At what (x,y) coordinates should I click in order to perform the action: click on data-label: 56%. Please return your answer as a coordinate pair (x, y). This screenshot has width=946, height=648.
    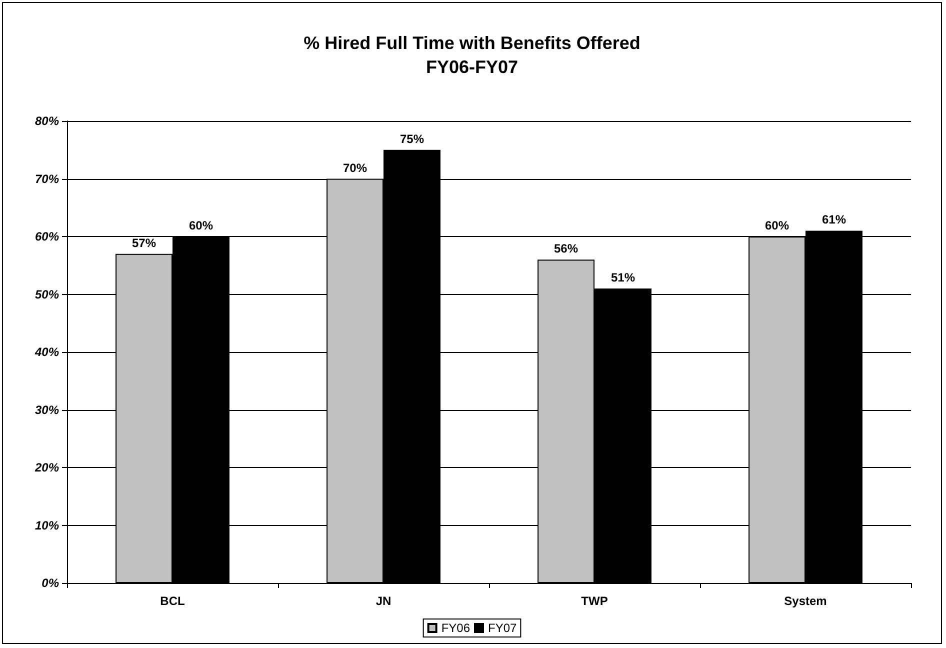
    Looking at the image, I should click on (566, 249).